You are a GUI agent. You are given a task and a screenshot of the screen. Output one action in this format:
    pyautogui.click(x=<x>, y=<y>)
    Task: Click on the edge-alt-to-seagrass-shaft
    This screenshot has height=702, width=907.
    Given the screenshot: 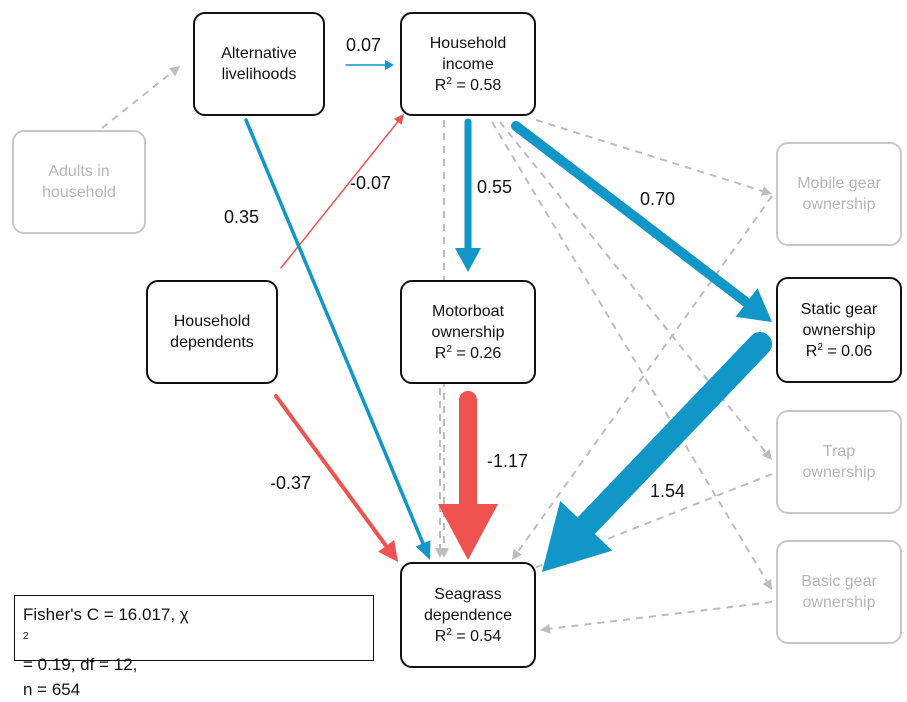 What is the action you would take?
    pyautogui.click(x=334, y=332)
    